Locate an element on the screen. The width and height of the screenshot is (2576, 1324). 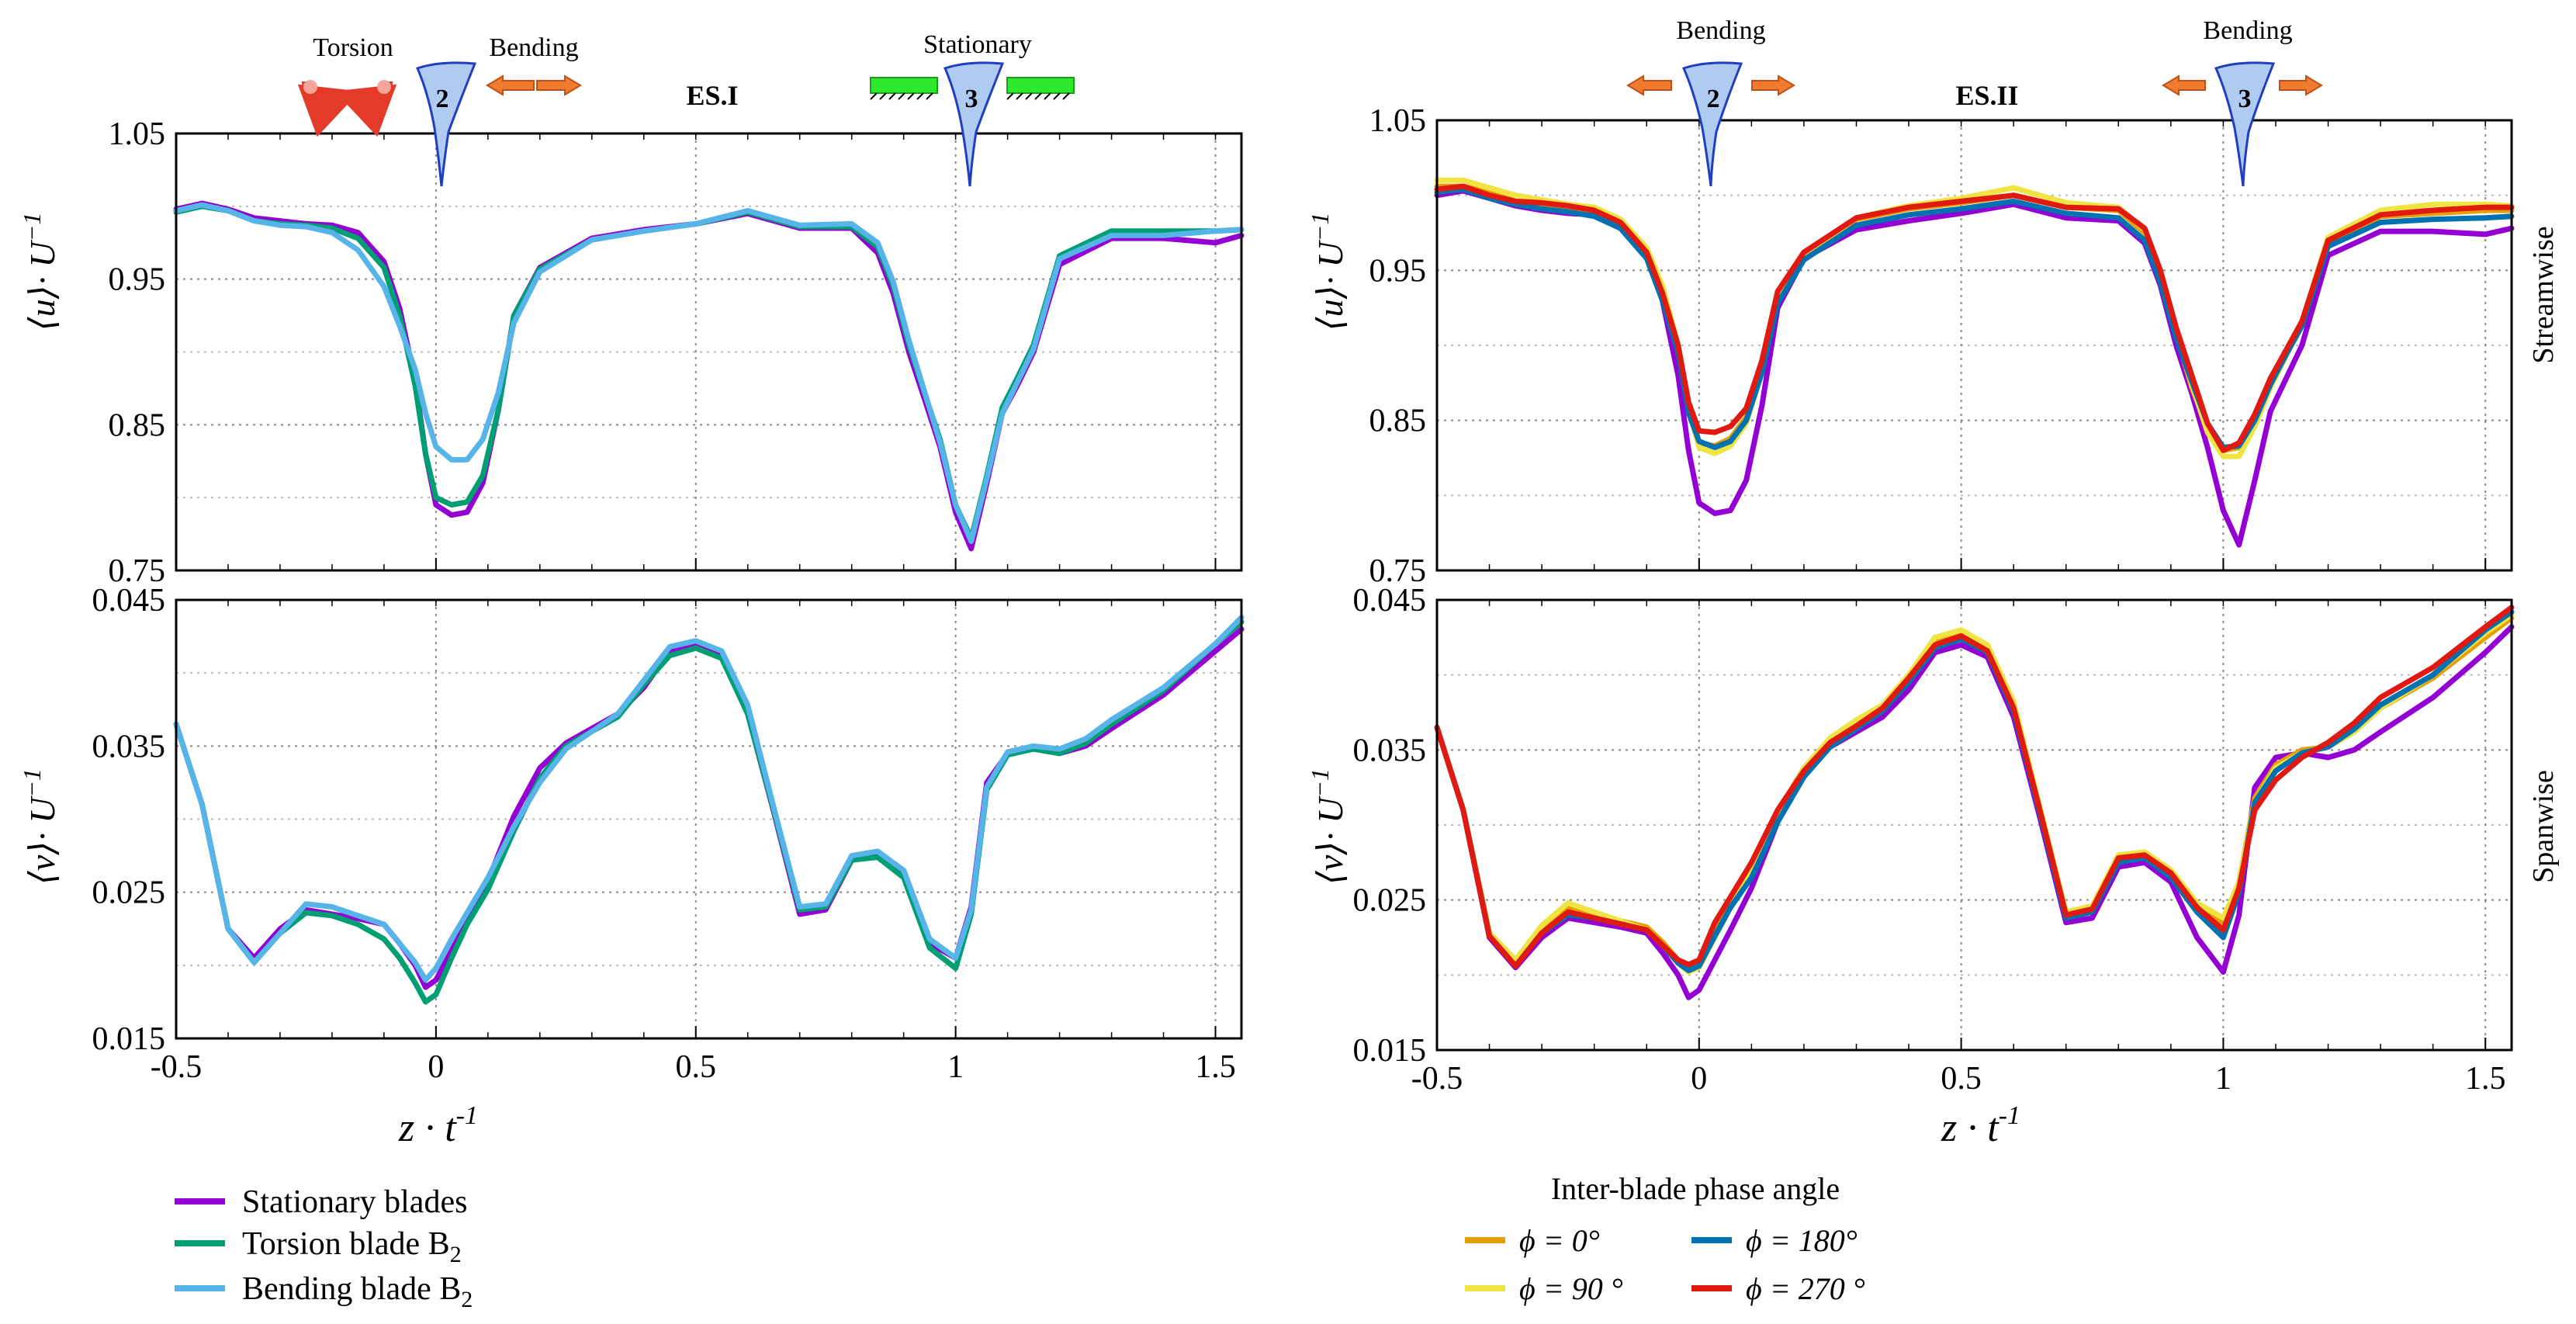
blade-3-icon-left: 3 is located at coordinates (974, 124).